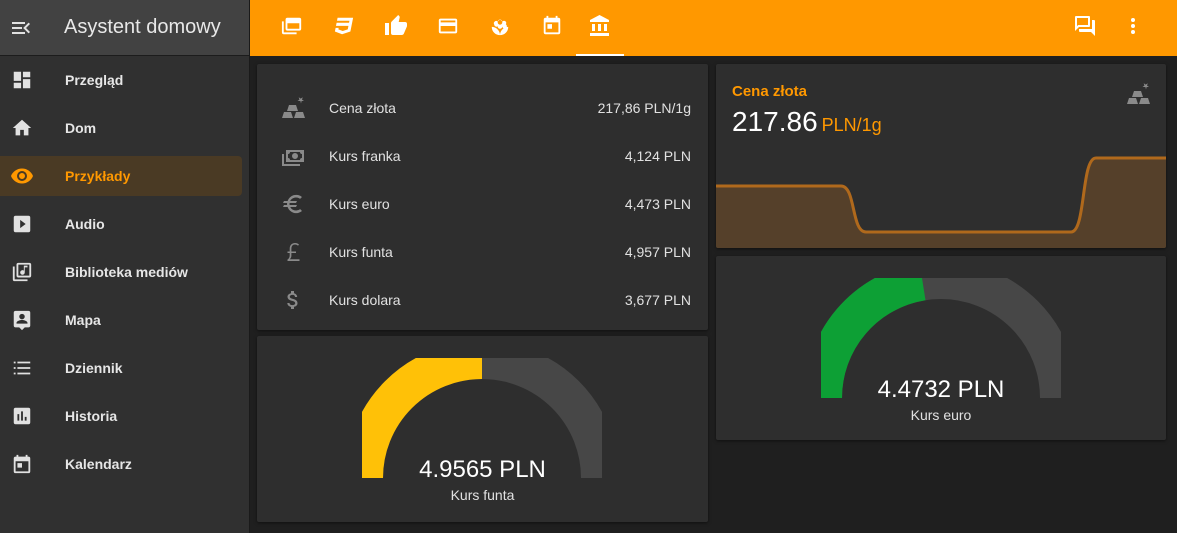 Image resolution: width=1177 pixels, height=533 pixels. I want to click on sidebar-item-label: Biblioteka mediów, so click(126, 272).